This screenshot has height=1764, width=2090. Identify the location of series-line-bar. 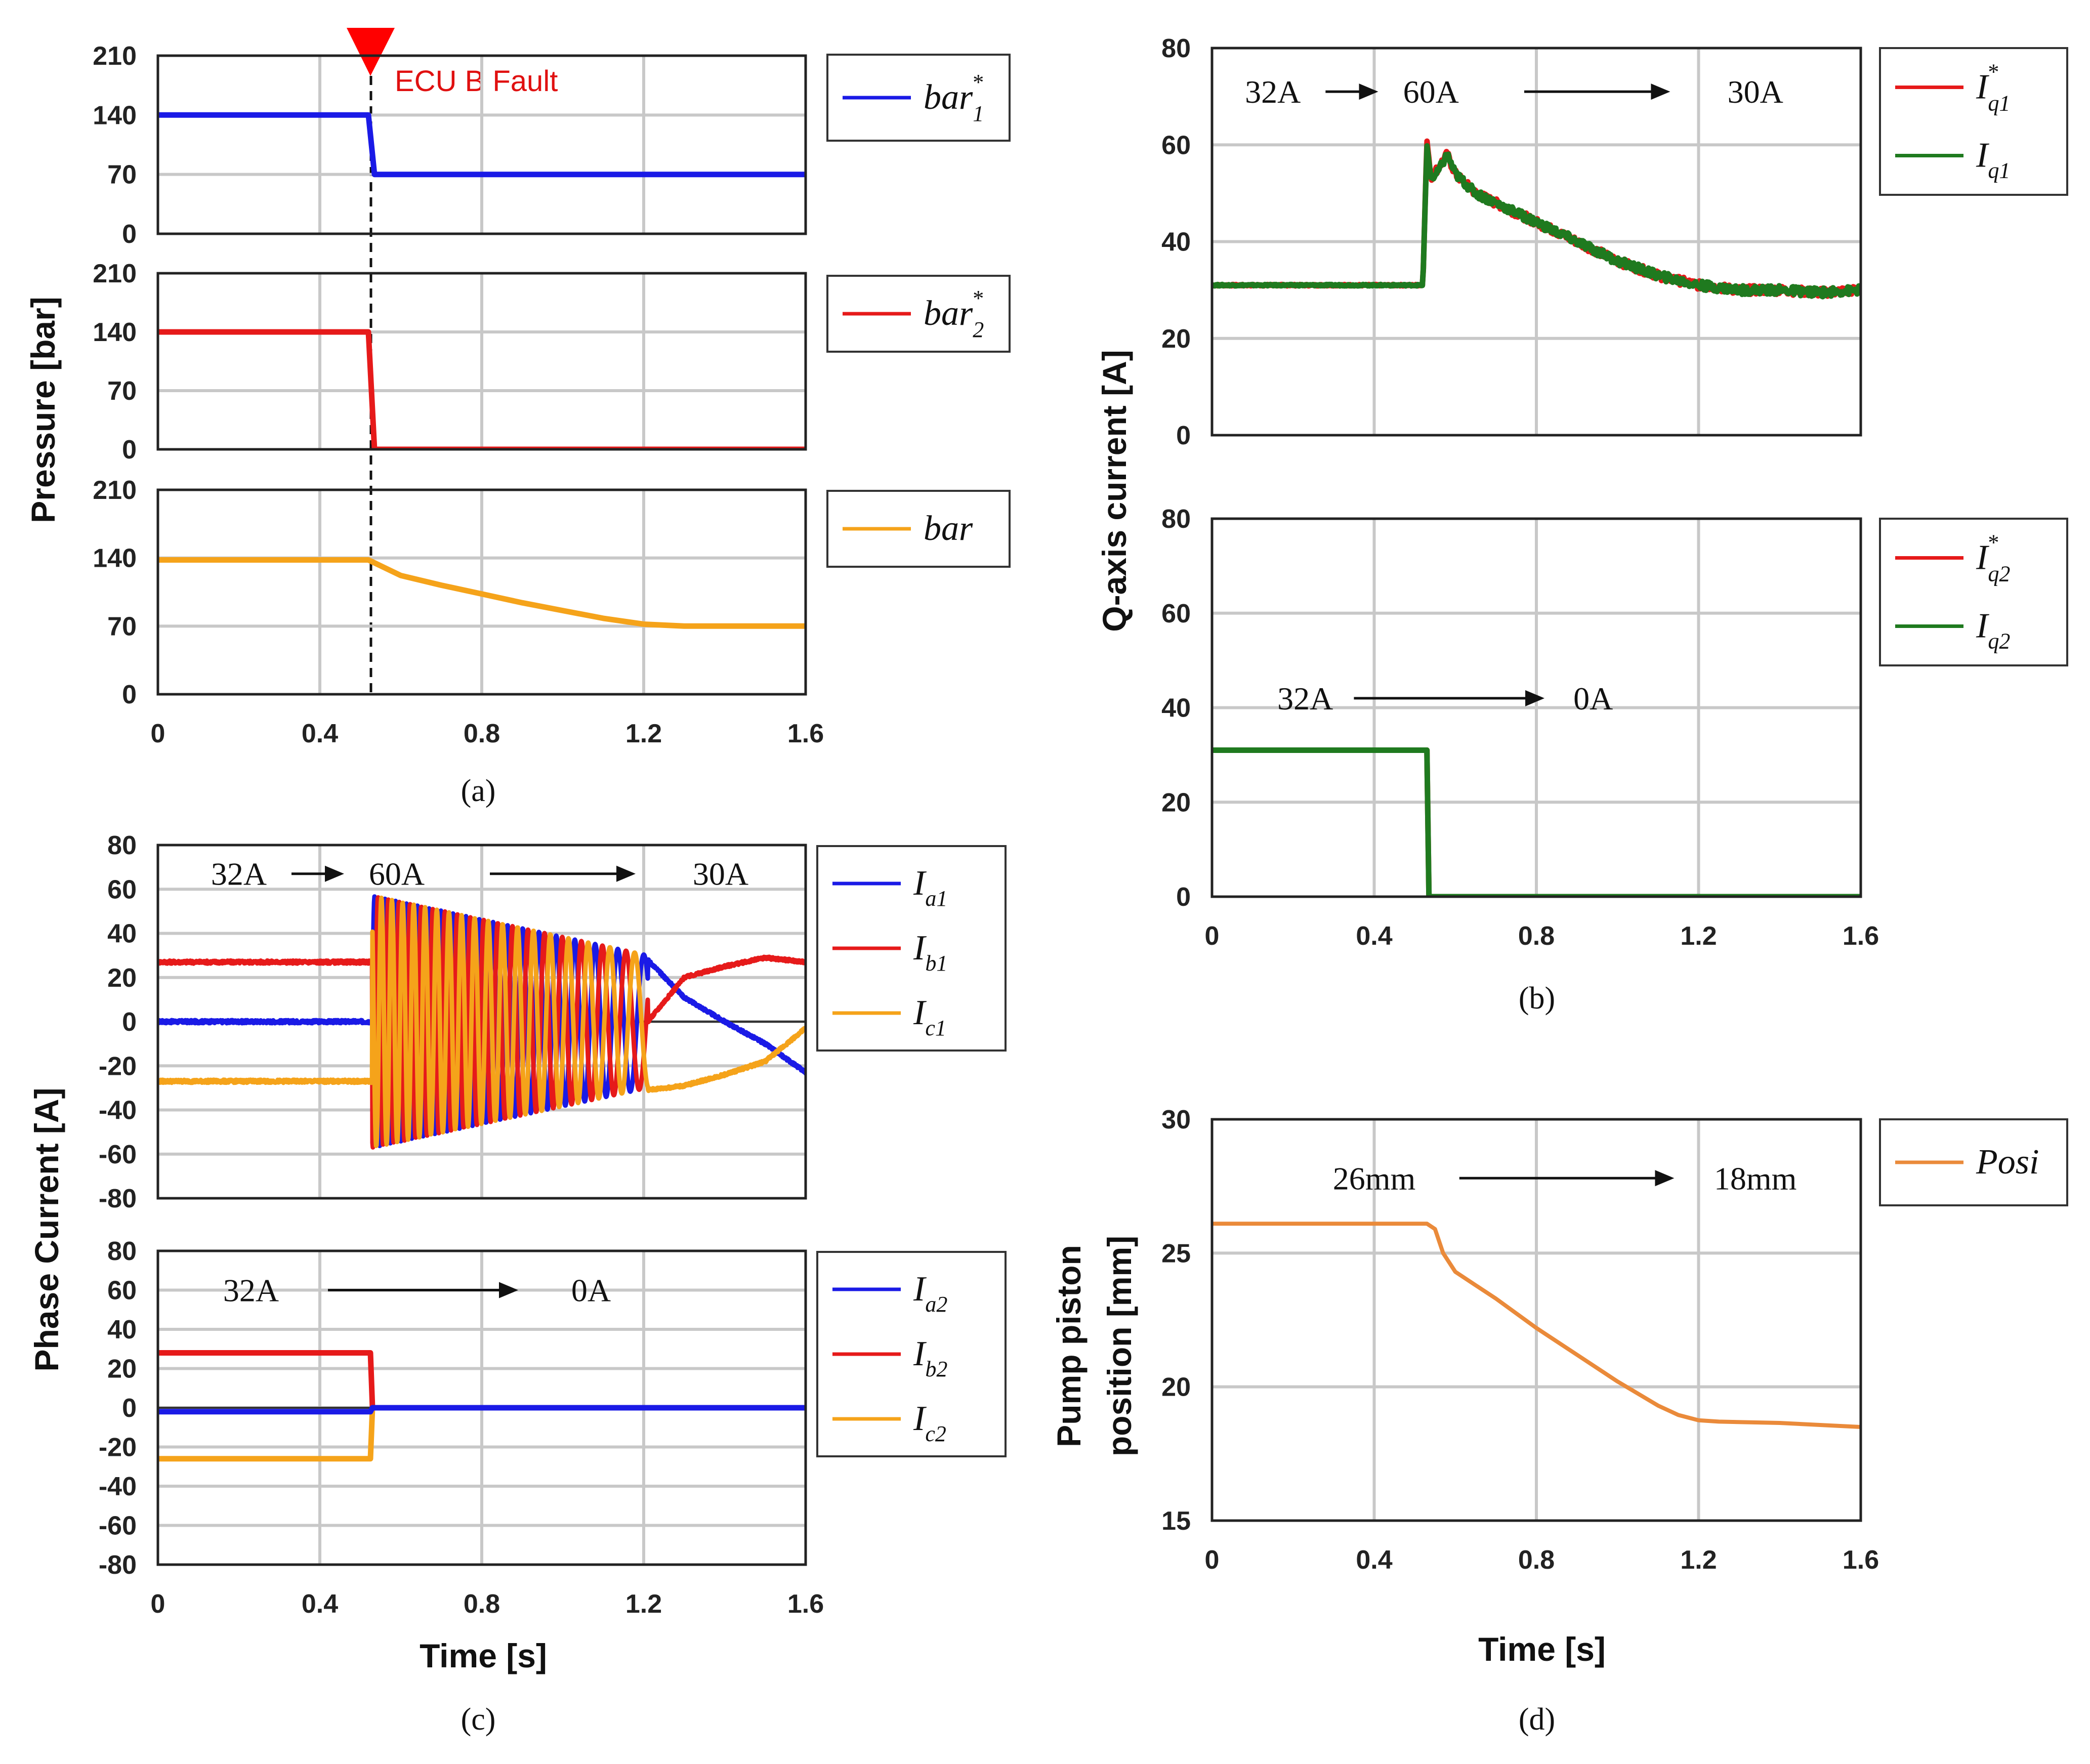
(482, 593).